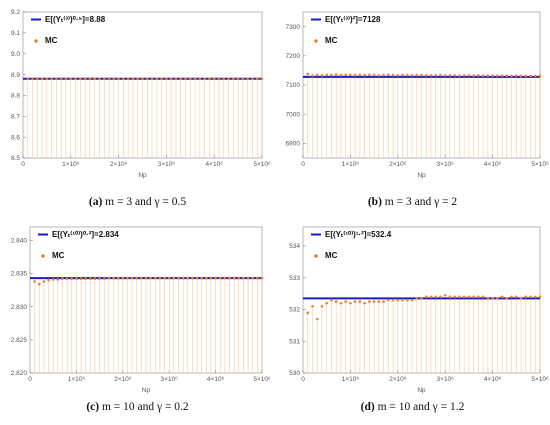 The width and height of the screenshot is (550, 425). What do you see at coordinates (331, 40) in the screenshot?
I see `legend-label: MC` at bounding box center [331, 40].